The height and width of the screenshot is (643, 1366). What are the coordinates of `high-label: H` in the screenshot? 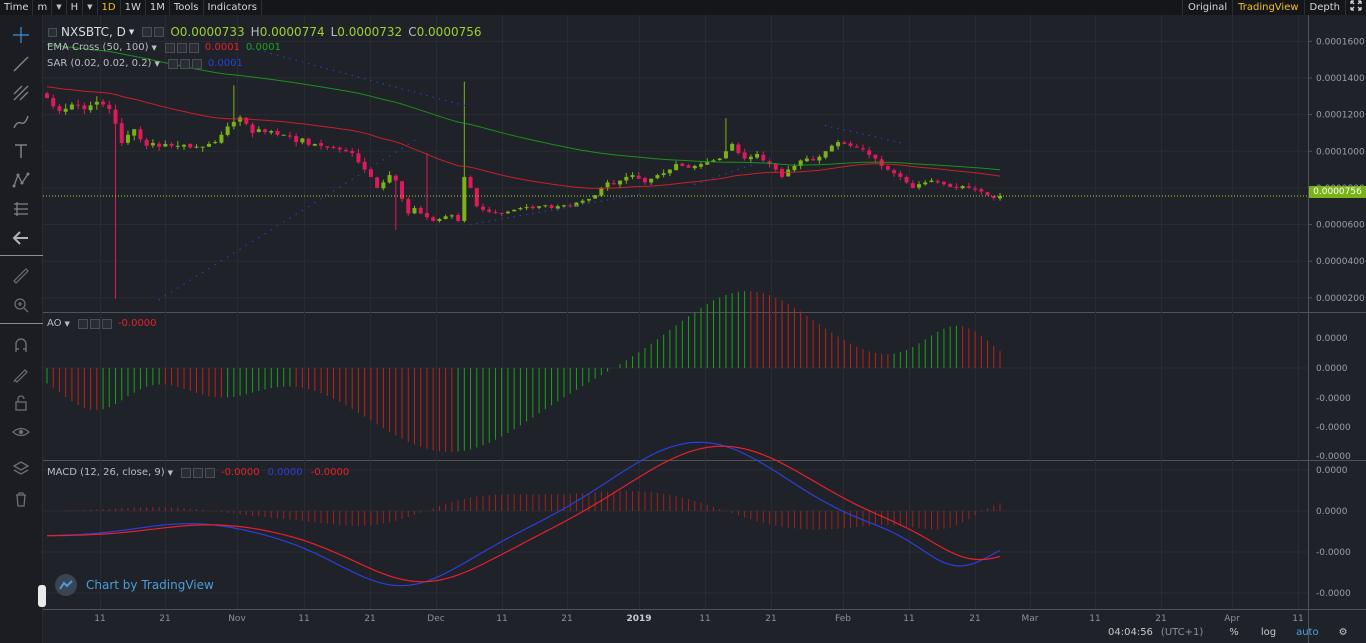 It's located at (255, 32).